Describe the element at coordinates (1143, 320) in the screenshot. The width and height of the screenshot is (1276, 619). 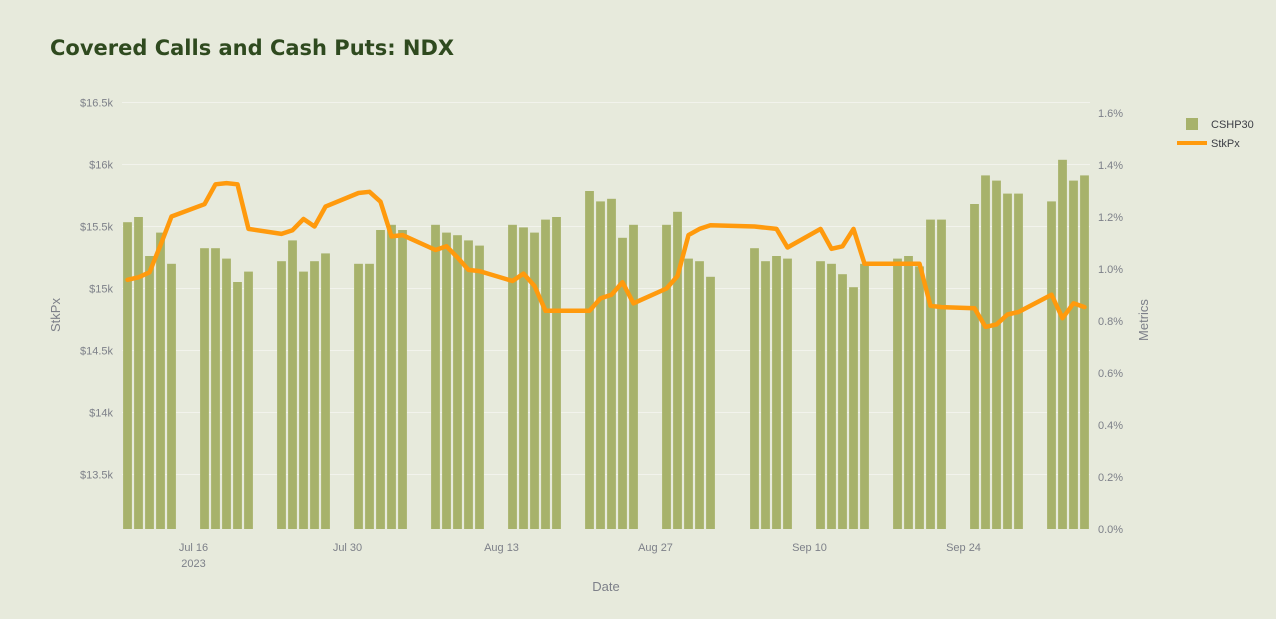
I see `y-axis-right-title: Metrics` at that location.